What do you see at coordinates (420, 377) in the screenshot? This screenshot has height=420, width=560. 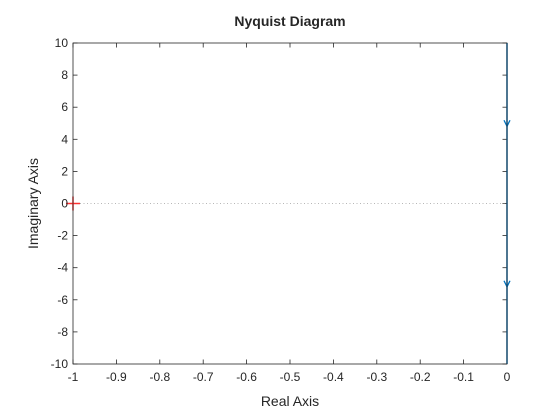 I see `x-tick-label: -0.2` at bounding box center [420, 377].